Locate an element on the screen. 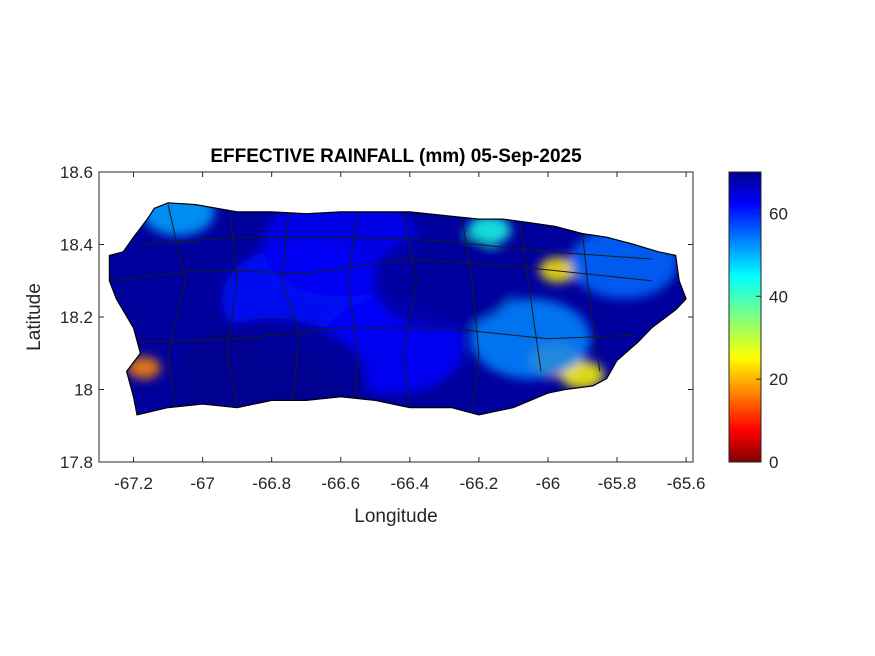  x-tick-label: -67 is located at coordinates (202, 483).